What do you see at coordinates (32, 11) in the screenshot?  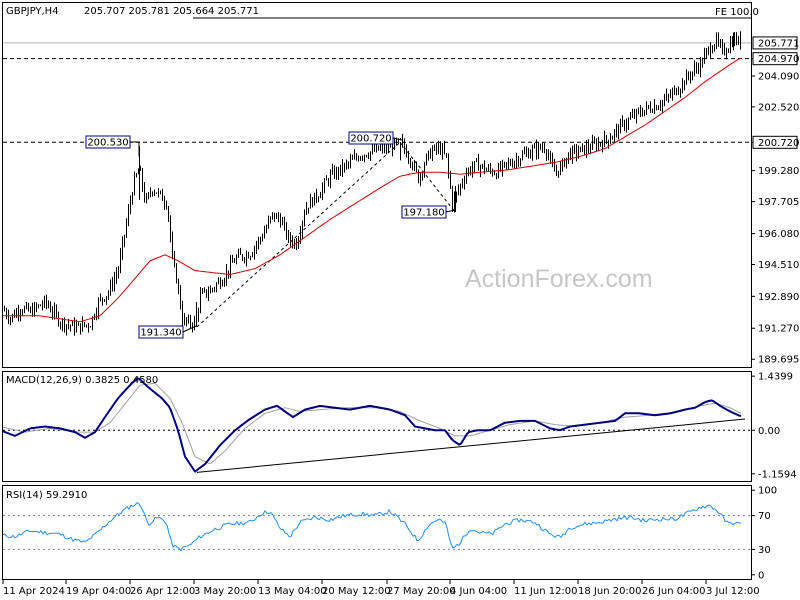 I see `symbol-title: GBPJPY,H4` at bounding box center [32, 11].